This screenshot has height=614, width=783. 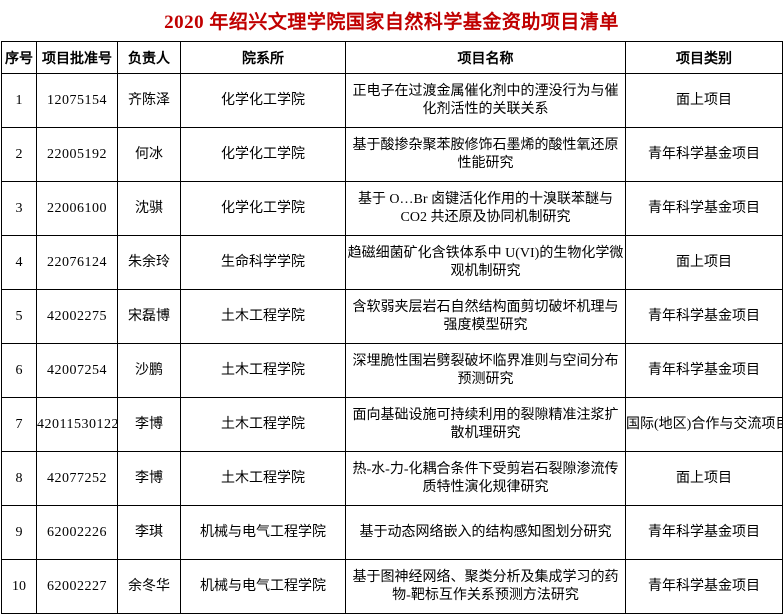 I want to click on cell-project-name: 深埋脆性围岩劈裂破坏临界准则与空间分布预测研究, so click(x=485, y=370).